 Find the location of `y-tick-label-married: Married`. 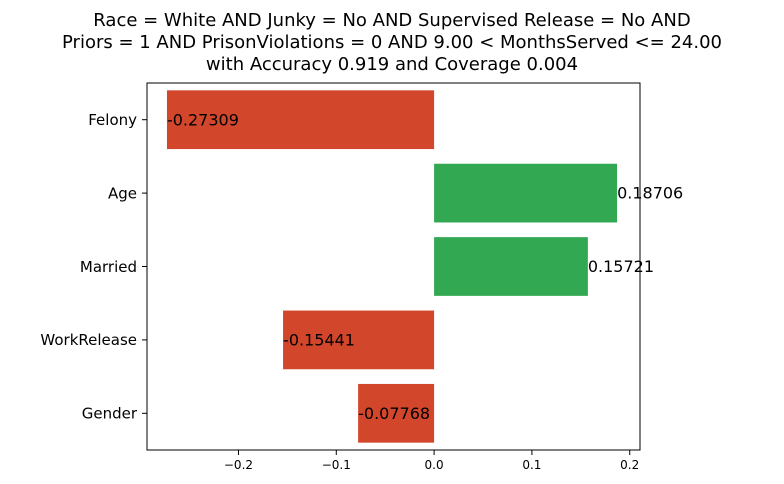

y-tick-label-married: Married is located at coordinates (108, 267).